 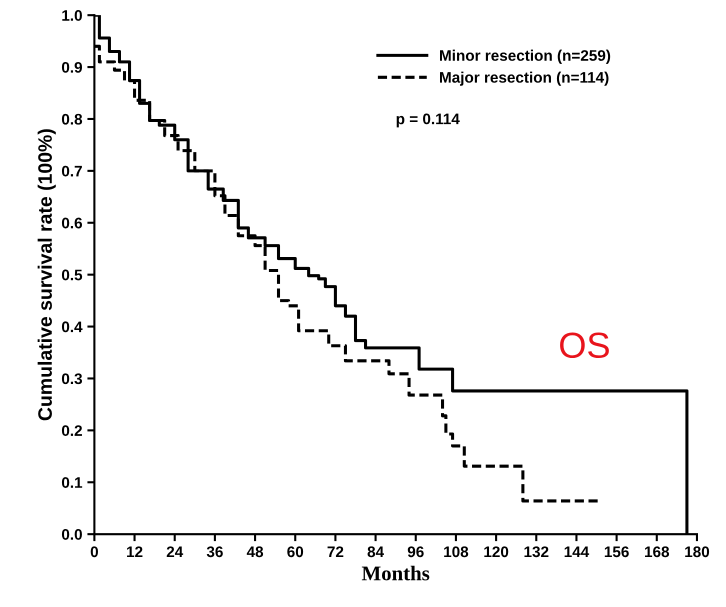 What do you see at coordinates (72, 275) in the screenshot?
I see `y-tick-label: 0.5` at bounding box center [72, 275].